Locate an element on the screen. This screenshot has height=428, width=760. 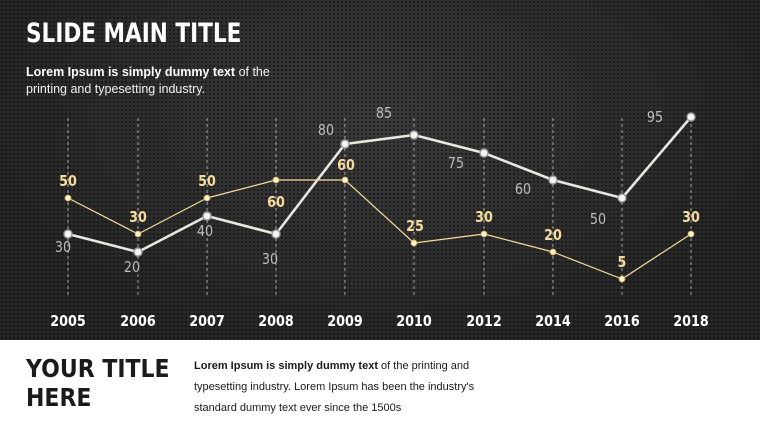
data-point-a-2005 is located at coordinates (68, 234).